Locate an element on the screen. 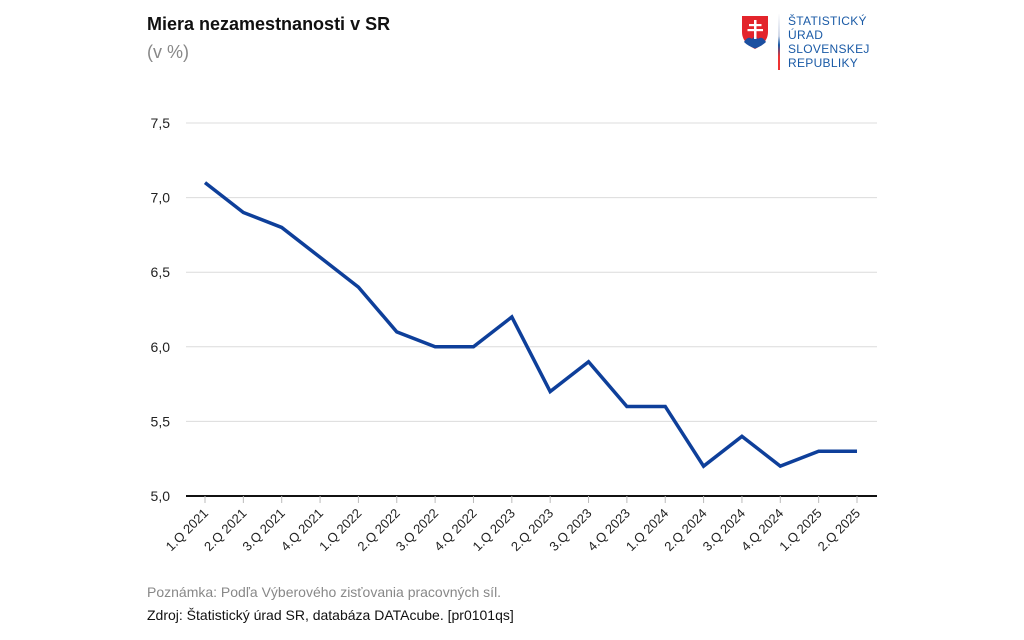  y-tick-label: 5,5 is located at coordinates (161, 421).